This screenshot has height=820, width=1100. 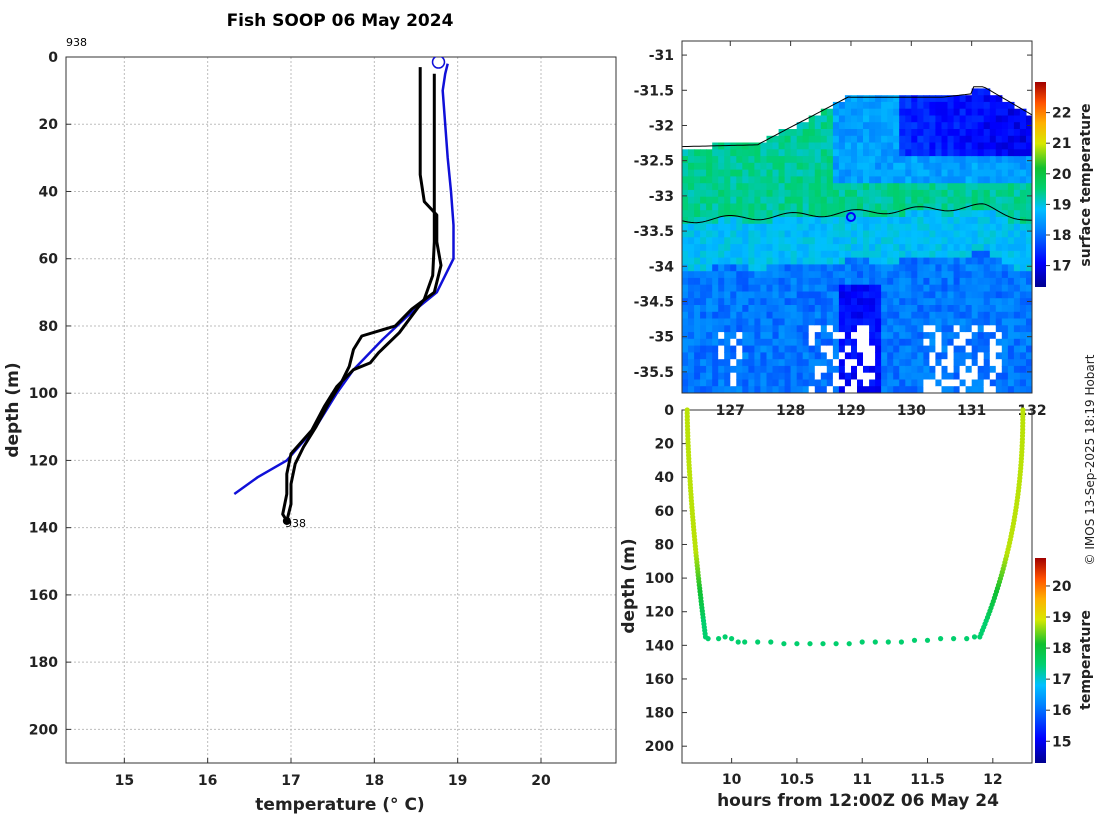 I want to click on map-colorbar, so click(x=1040, y=184).